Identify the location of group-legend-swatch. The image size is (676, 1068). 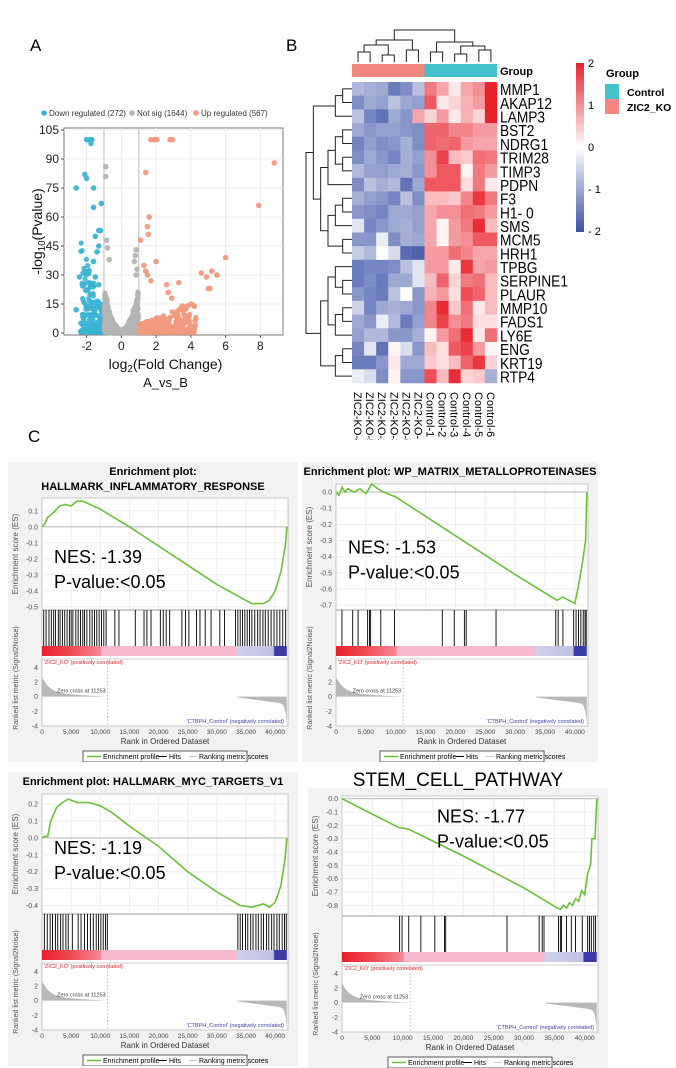
(612, 91).